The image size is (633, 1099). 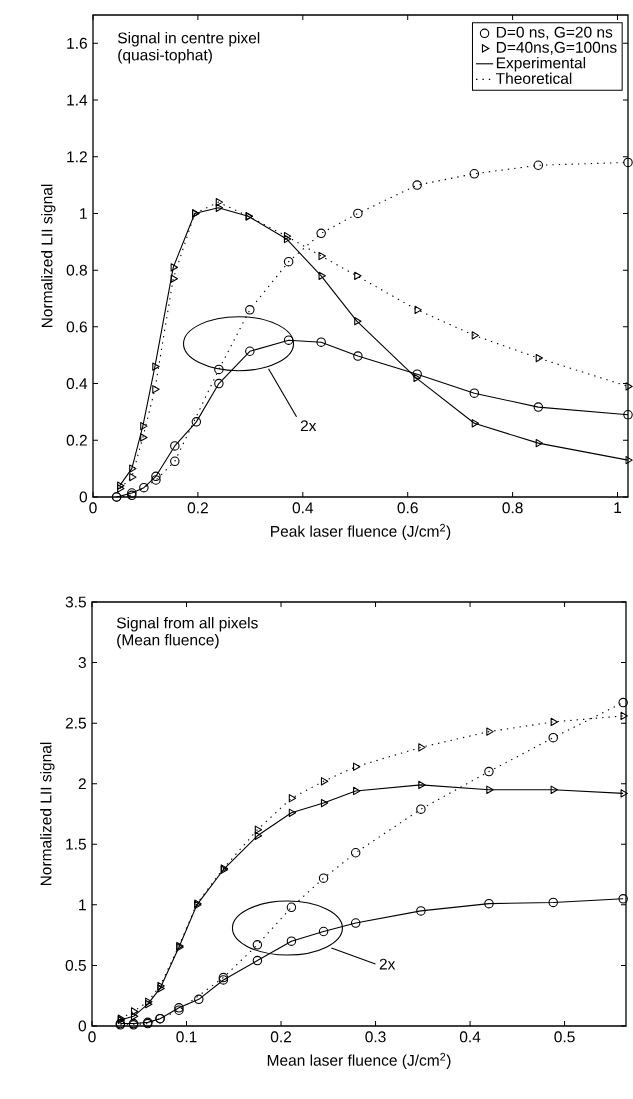 What do you see at coordinates (187, 624) in the screenshot?
I see `annotation: Signal from all pixels` at bounding box center [187, 624].